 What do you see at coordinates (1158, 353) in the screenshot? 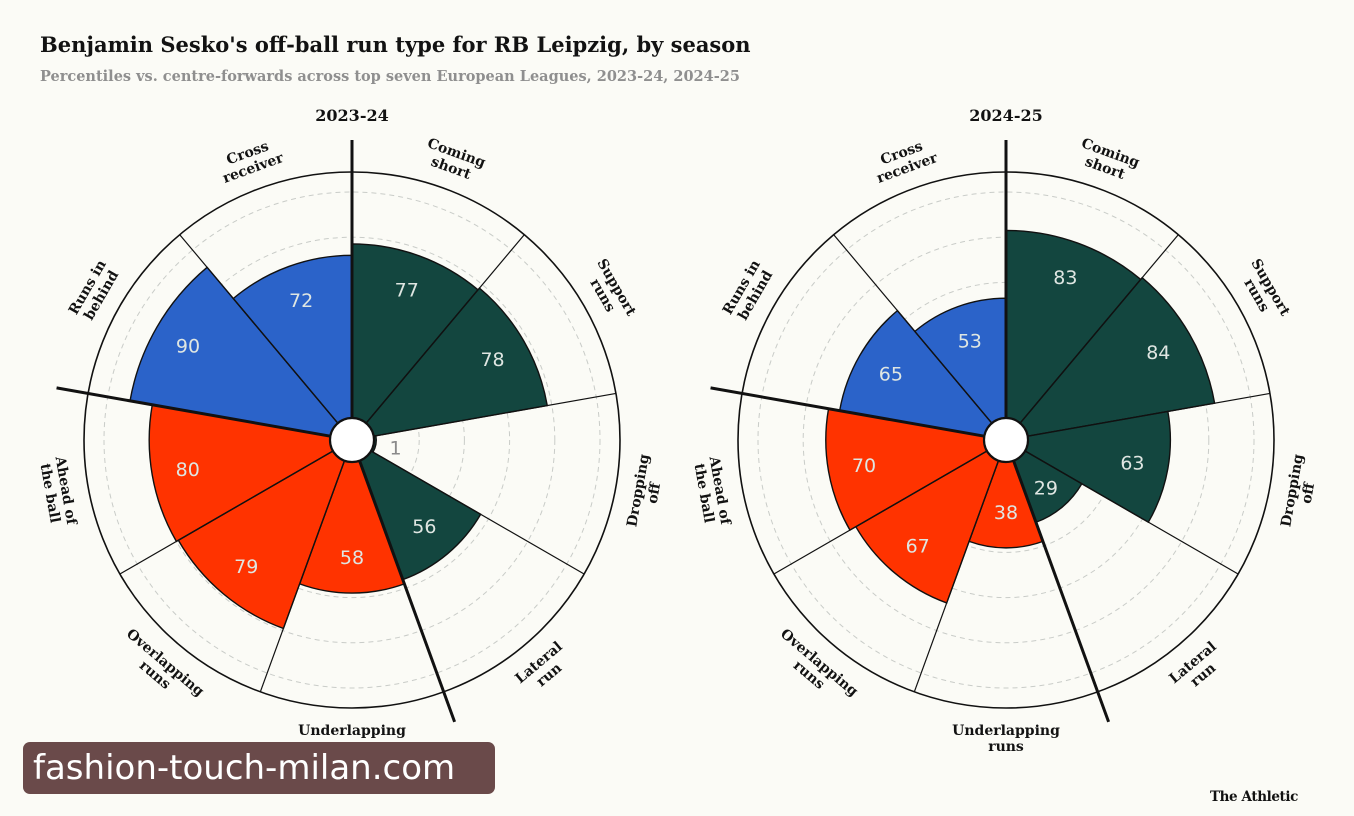
I see `value-label: 84` at bounding box center [1158, 353].